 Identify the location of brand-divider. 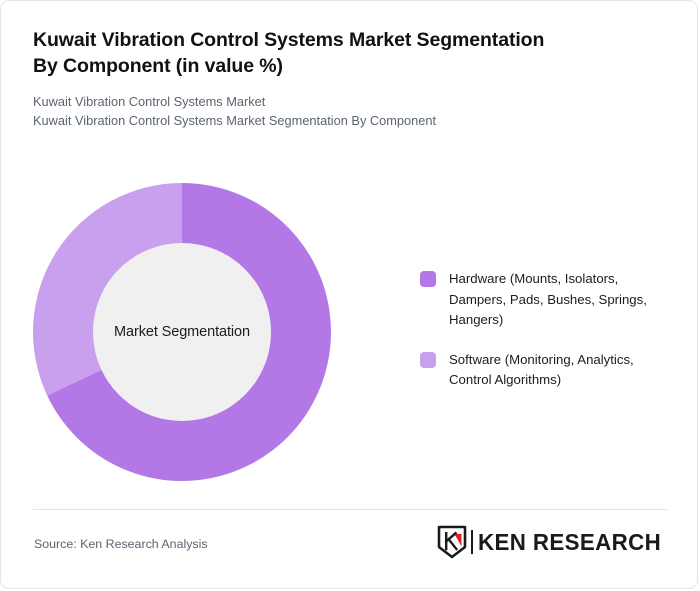
(472, 542).